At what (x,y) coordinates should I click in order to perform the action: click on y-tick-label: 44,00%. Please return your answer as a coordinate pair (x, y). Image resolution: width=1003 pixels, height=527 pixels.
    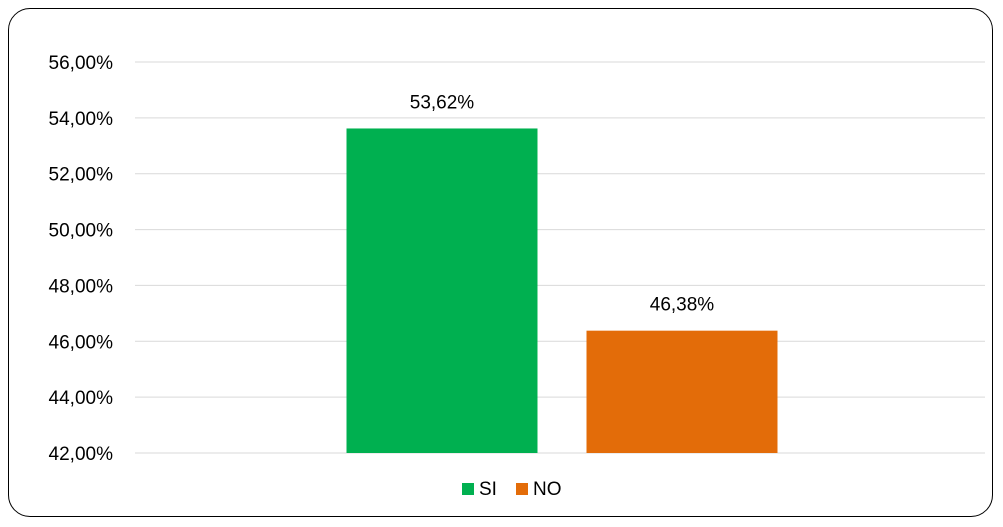
    Looking at the image, I should click on (81, 398).